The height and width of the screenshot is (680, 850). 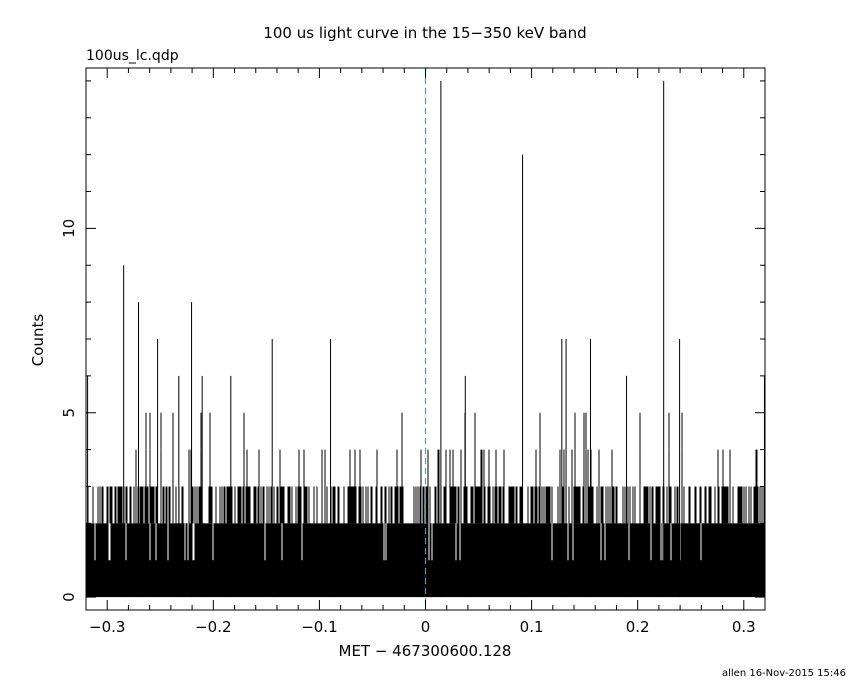 I want to click on x-axis-label: MET − 467300600.128, so click(x=425, y=651).